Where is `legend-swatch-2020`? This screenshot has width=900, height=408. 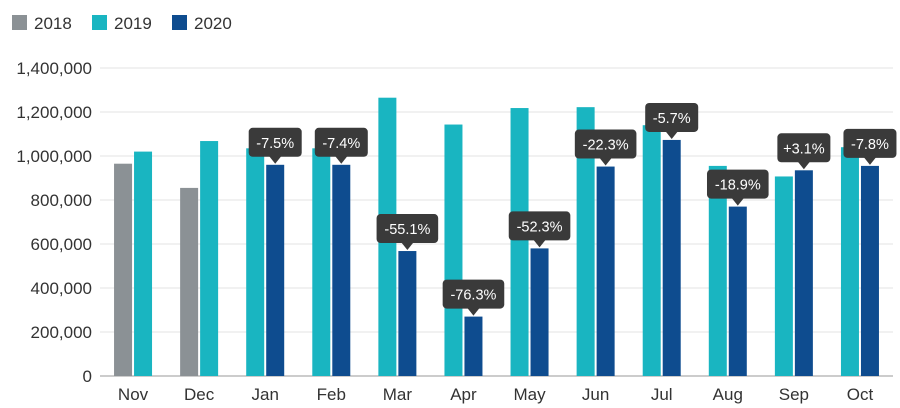 legend-swatch-2020 is located at coordinates (179, 22).